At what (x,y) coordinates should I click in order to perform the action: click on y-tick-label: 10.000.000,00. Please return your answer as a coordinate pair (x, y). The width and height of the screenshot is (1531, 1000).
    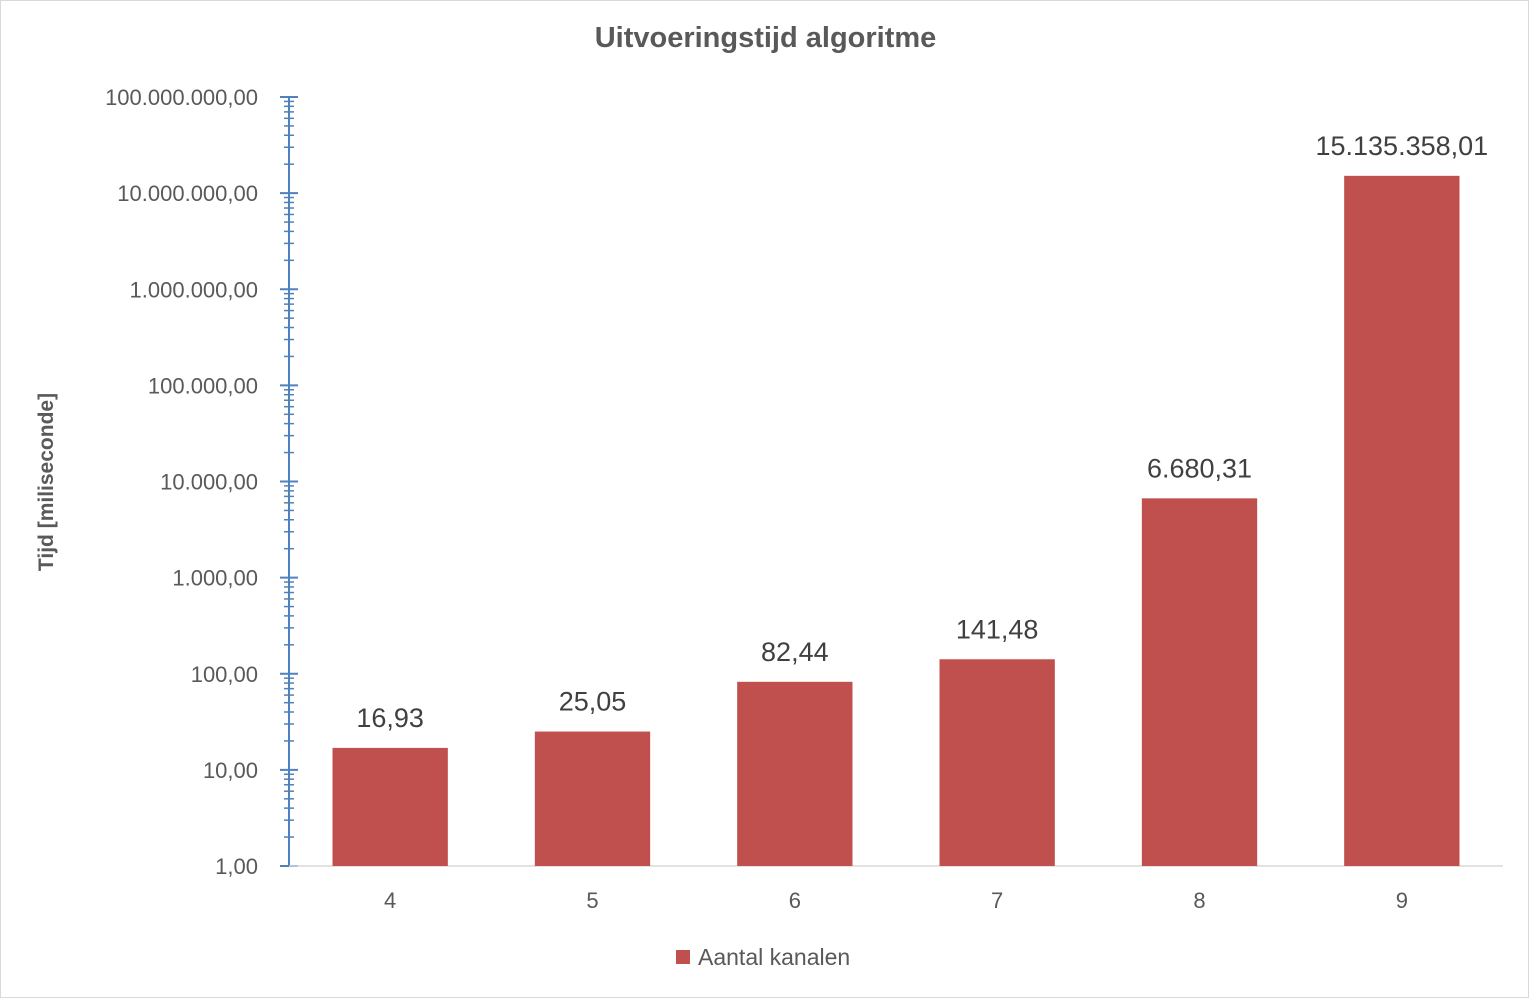
    Looking at the image, I should click on (187, 193).